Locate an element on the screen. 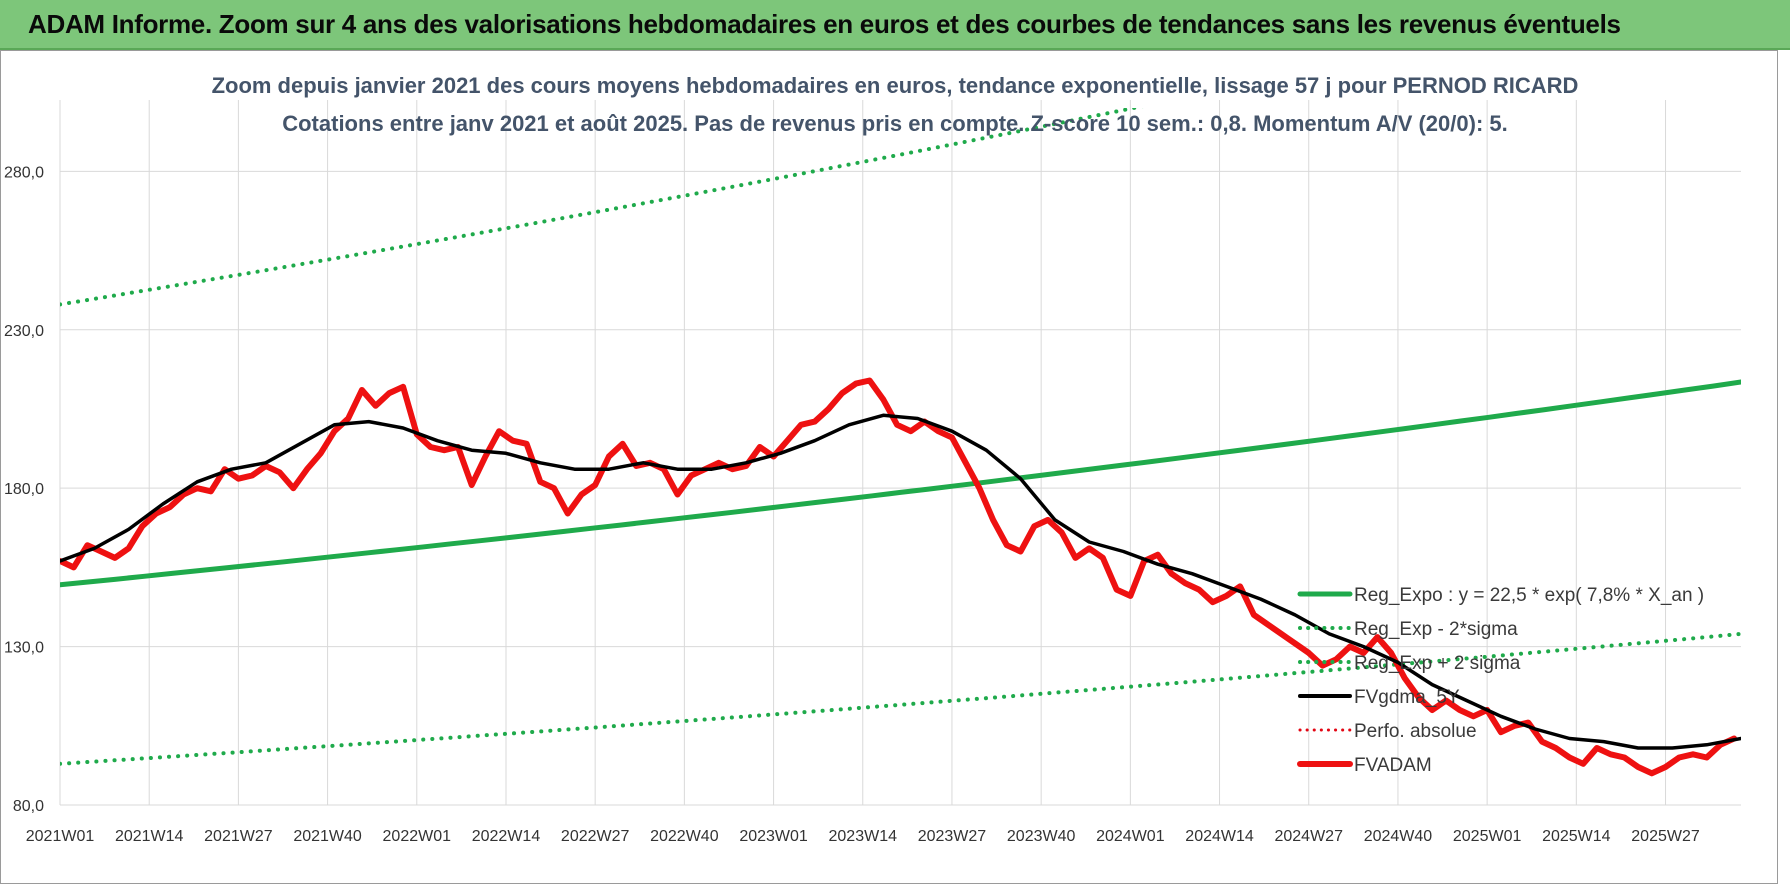  legend-label: Reg_Exp - 2*sigma is located at coordinates (1436, 629).